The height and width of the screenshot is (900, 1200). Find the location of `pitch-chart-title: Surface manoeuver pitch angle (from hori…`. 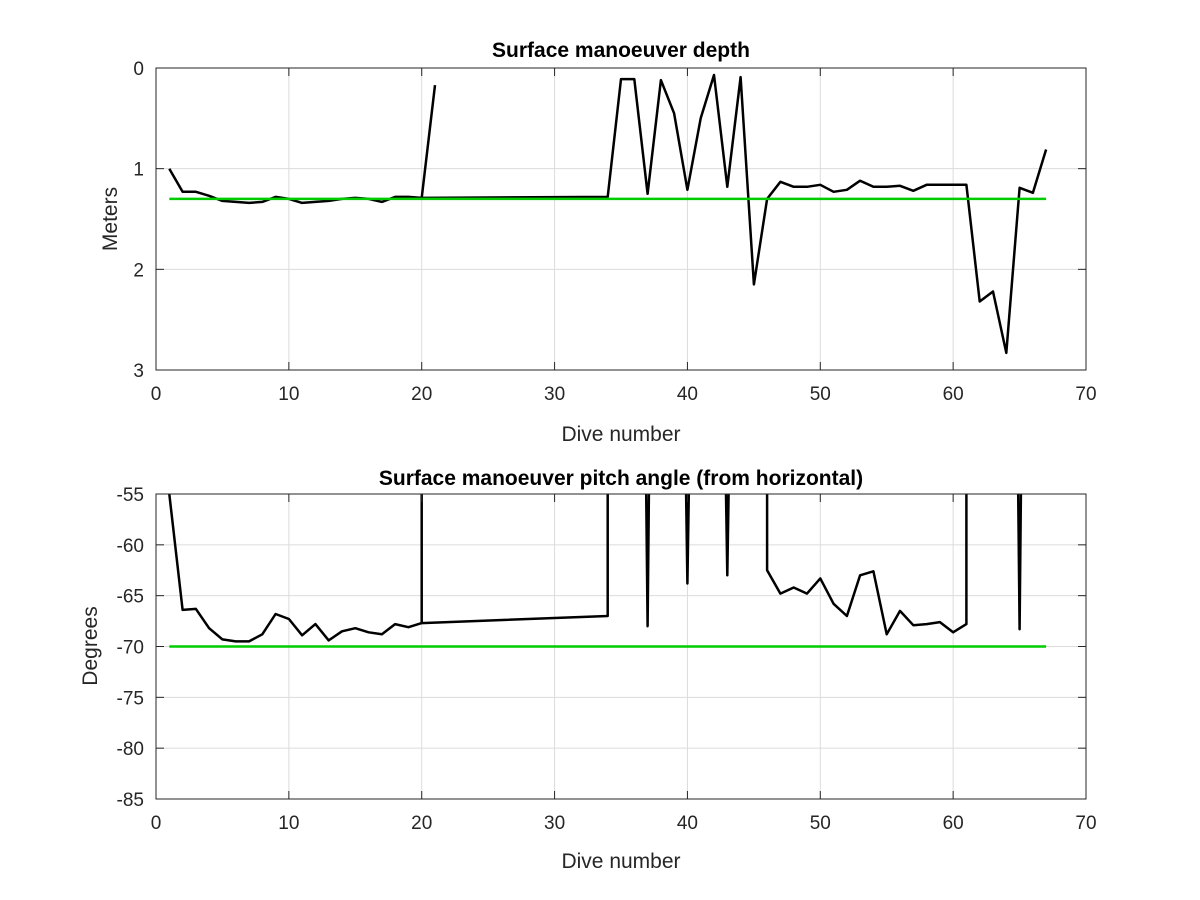

pitch-chart-title: Surface manoeuver pitch angle (from hori… is located at coordinates (621, 478).